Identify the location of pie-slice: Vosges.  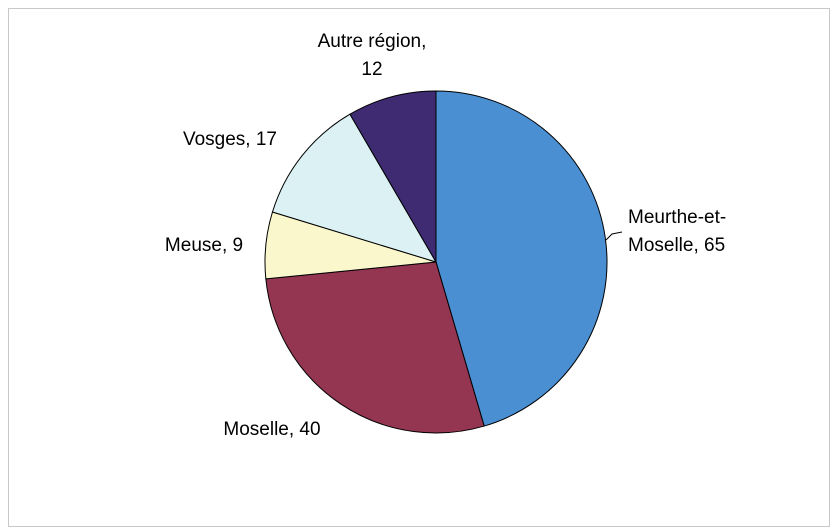
(354, 188).